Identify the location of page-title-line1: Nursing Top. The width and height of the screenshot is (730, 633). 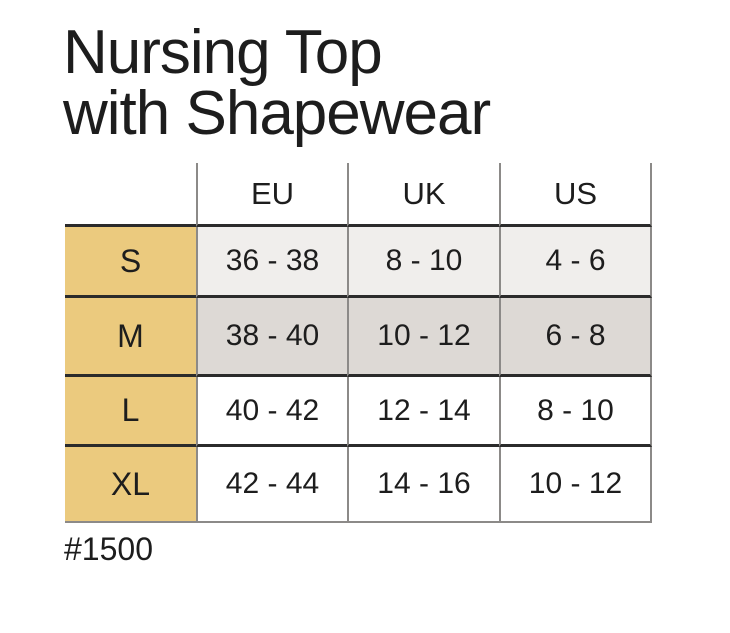
(223, 52).